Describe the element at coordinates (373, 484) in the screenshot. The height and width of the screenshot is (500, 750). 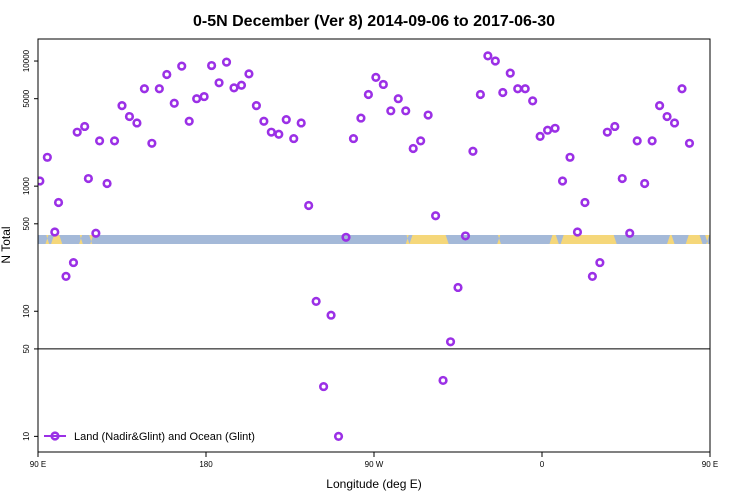
I see `x-axis-label: Longitude (deg E)` at that location.